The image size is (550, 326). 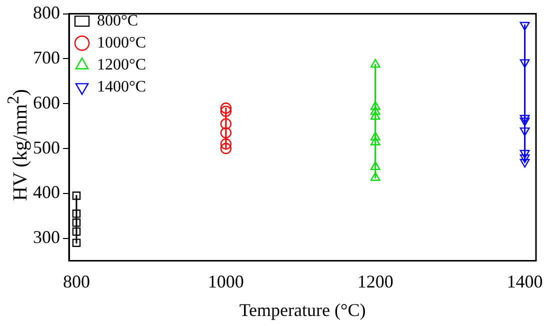 What do you see at coordinates (76, 281) in the screenshot?
I see `x-tick-label: 800` at bounding box center [76, 281].